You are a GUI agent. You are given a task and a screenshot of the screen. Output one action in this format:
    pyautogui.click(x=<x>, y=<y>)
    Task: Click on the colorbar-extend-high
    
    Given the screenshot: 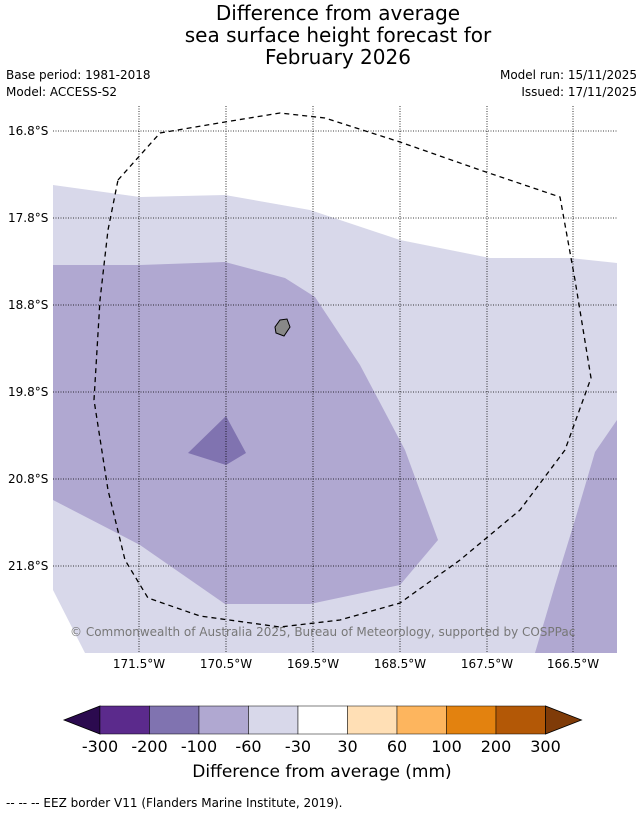 What is the action you would take?
    pyautogui.click(x=564, y=720)
    